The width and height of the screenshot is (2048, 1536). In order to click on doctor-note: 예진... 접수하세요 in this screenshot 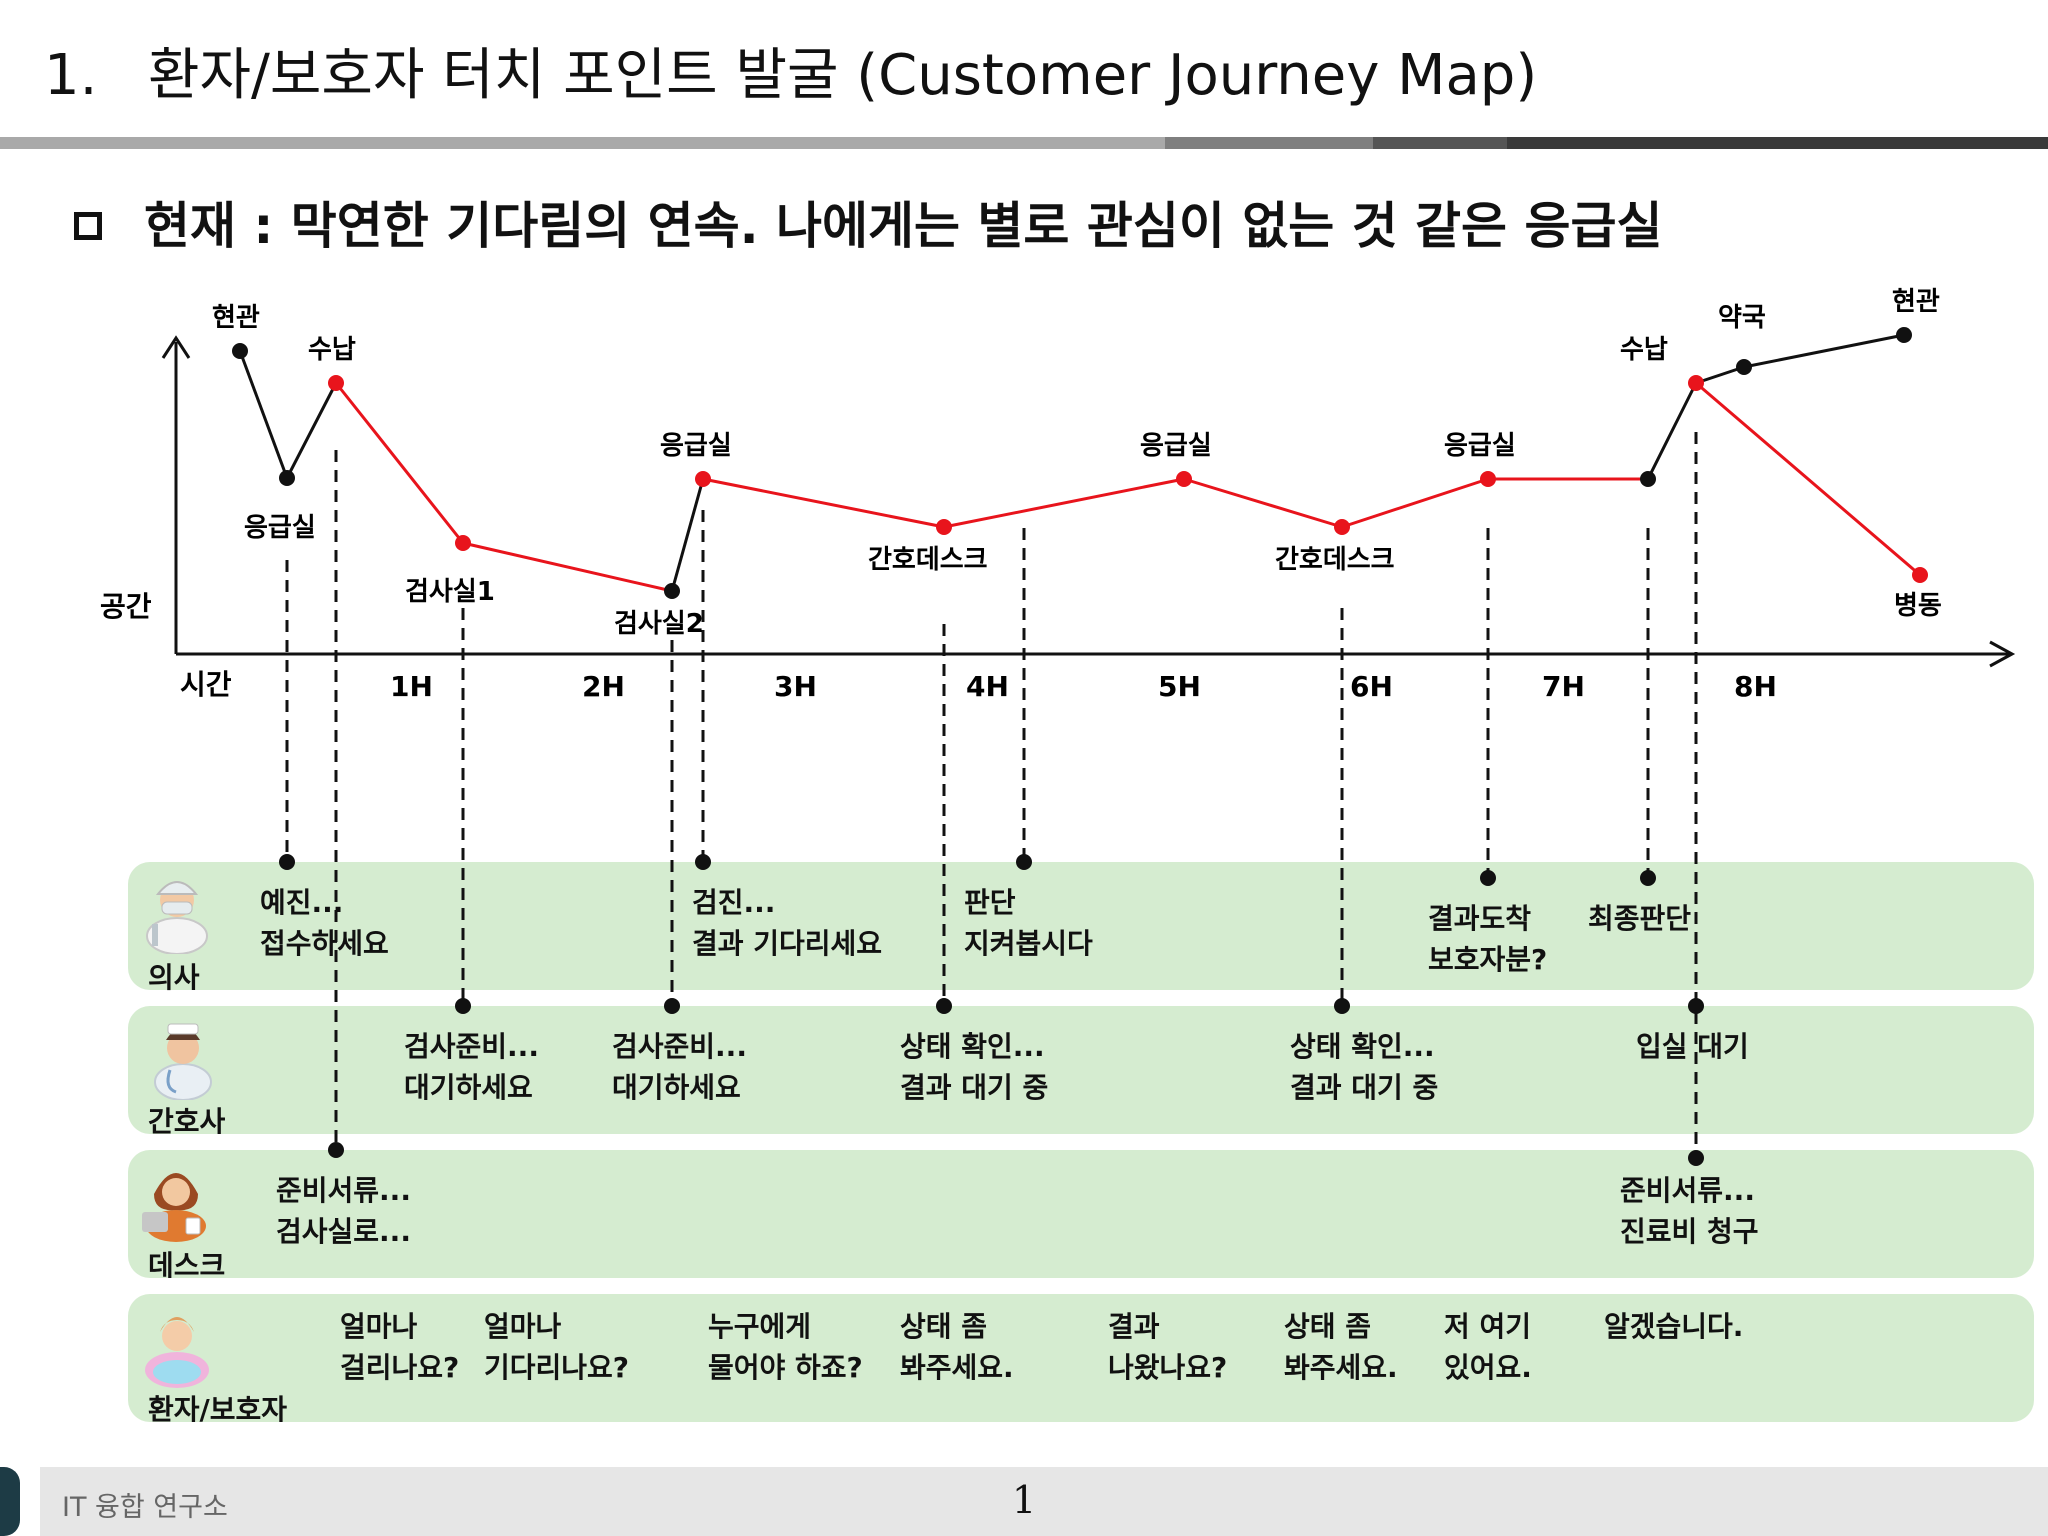, I will do `click(324, 923)`.